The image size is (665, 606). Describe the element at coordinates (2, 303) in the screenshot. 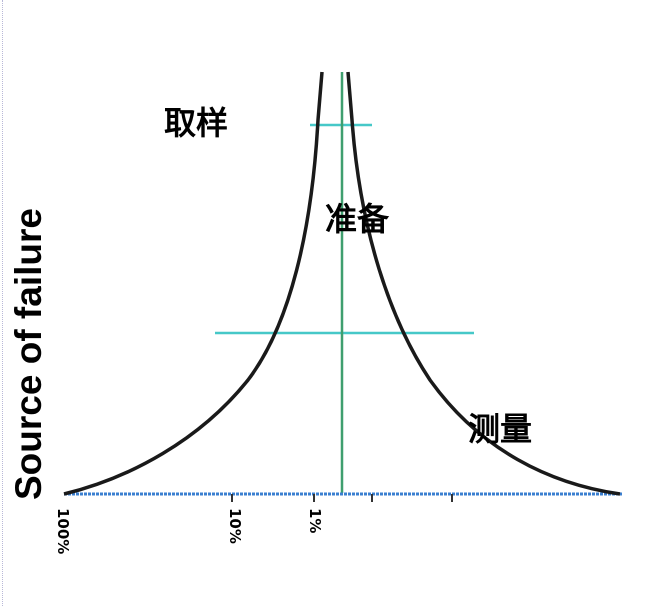

I see `frame-edge` at that location.